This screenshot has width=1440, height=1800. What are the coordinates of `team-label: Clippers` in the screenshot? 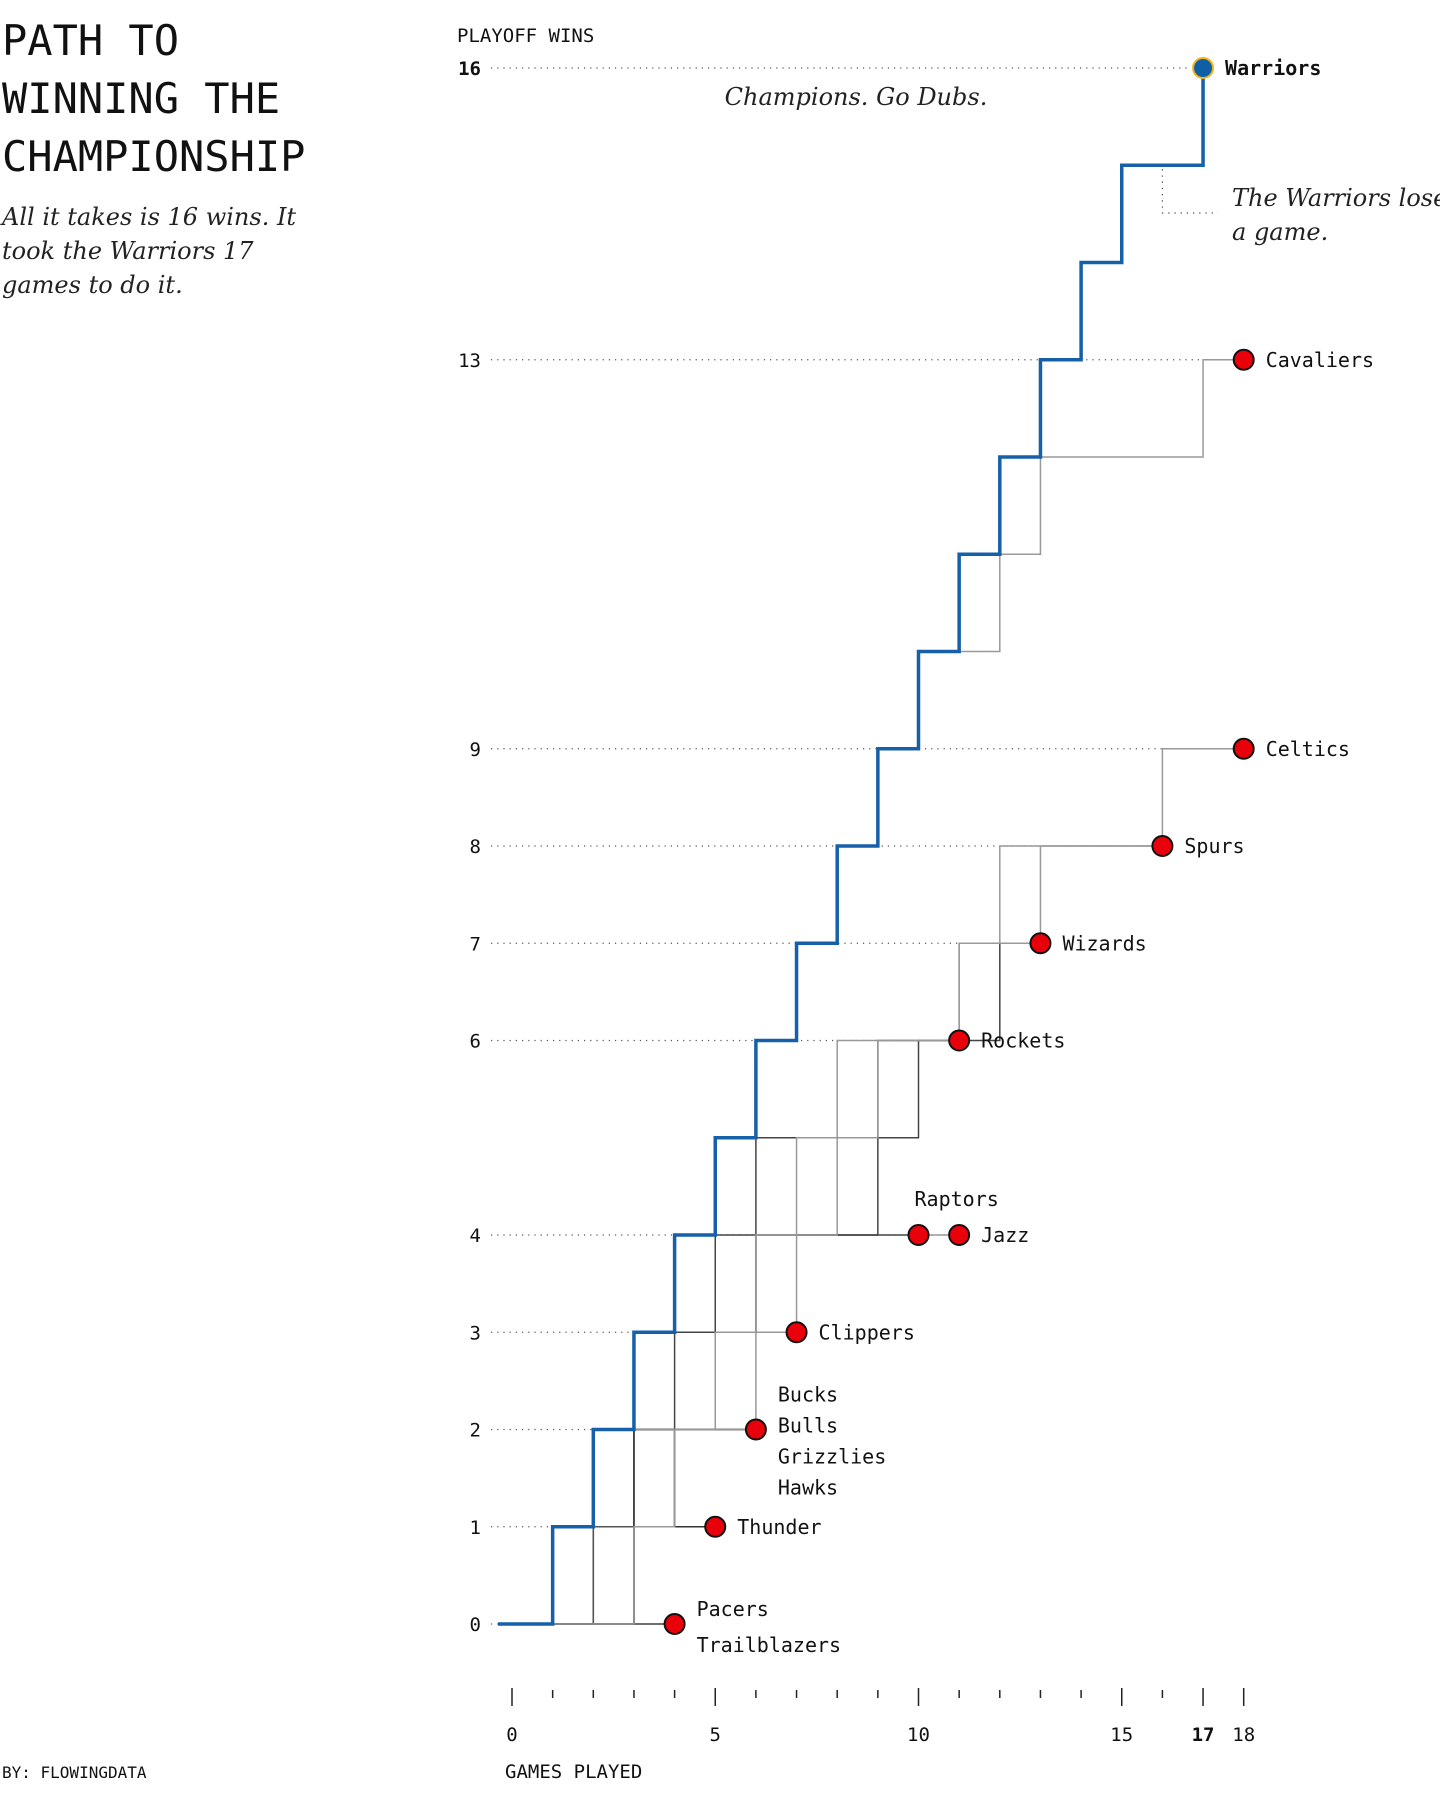 It's located at (867, 1332).